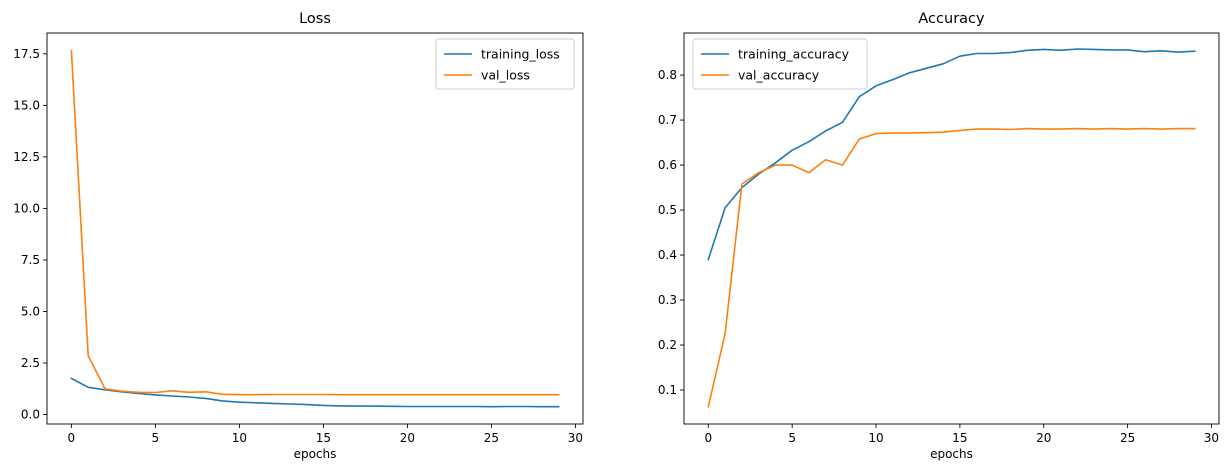 This screenshot has width=1224, height=470. What do you see at coordinates (26, 54) in the screenshot?
I see `y-tick-label: 17.5` at bounding box center [26, 54].